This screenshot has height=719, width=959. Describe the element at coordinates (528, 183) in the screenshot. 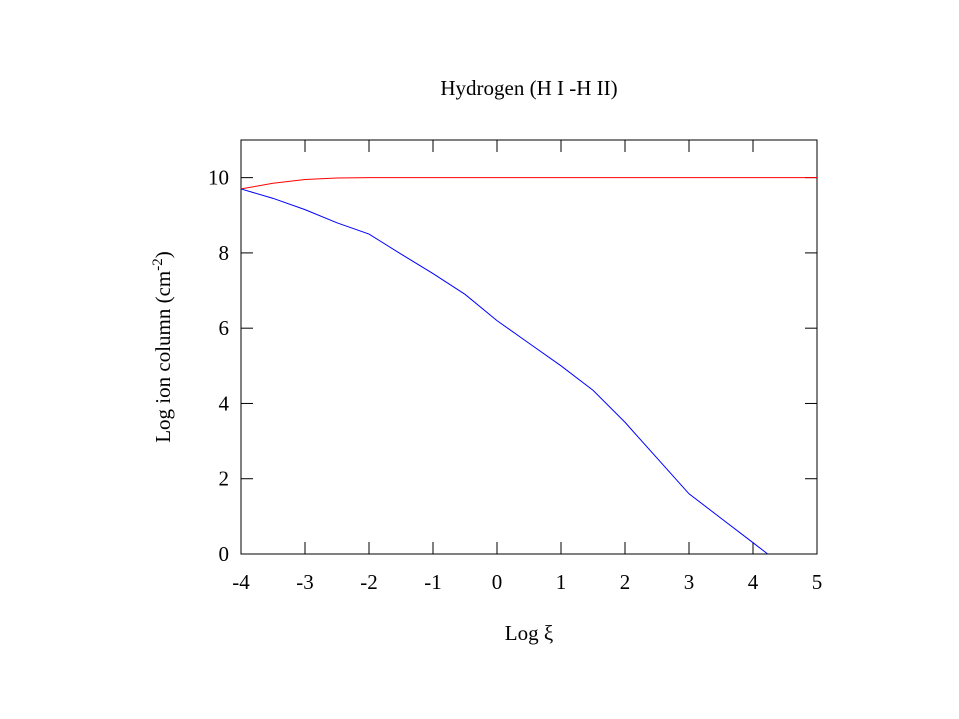

I see `series-line` at that location.